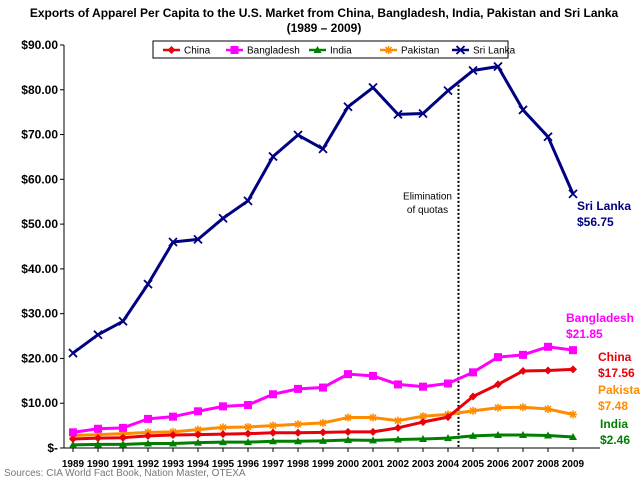 This screenshot has height=480, width=640. Describe the element at coordinates (52, 448) in the screenshot. I see `y-tick-label: $-` at that location.